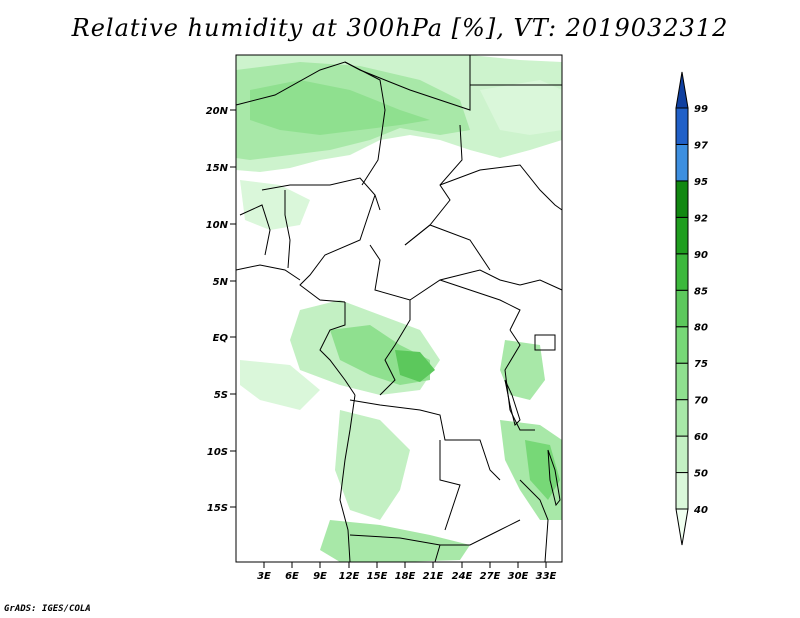 This screenshot has width=800, height=618. I want to click on humidity-blob-west, so click(275, 205).